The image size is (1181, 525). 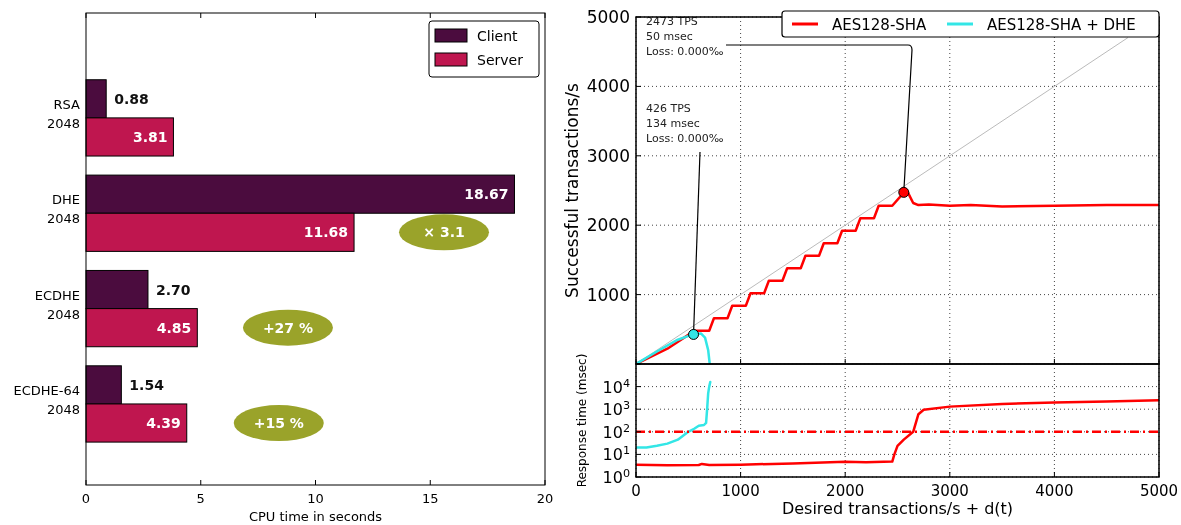 What do you see at coordinates (608, 17) in the screenshot?
I see `y-tick-label: 5000` at bounding box center [608, 17].